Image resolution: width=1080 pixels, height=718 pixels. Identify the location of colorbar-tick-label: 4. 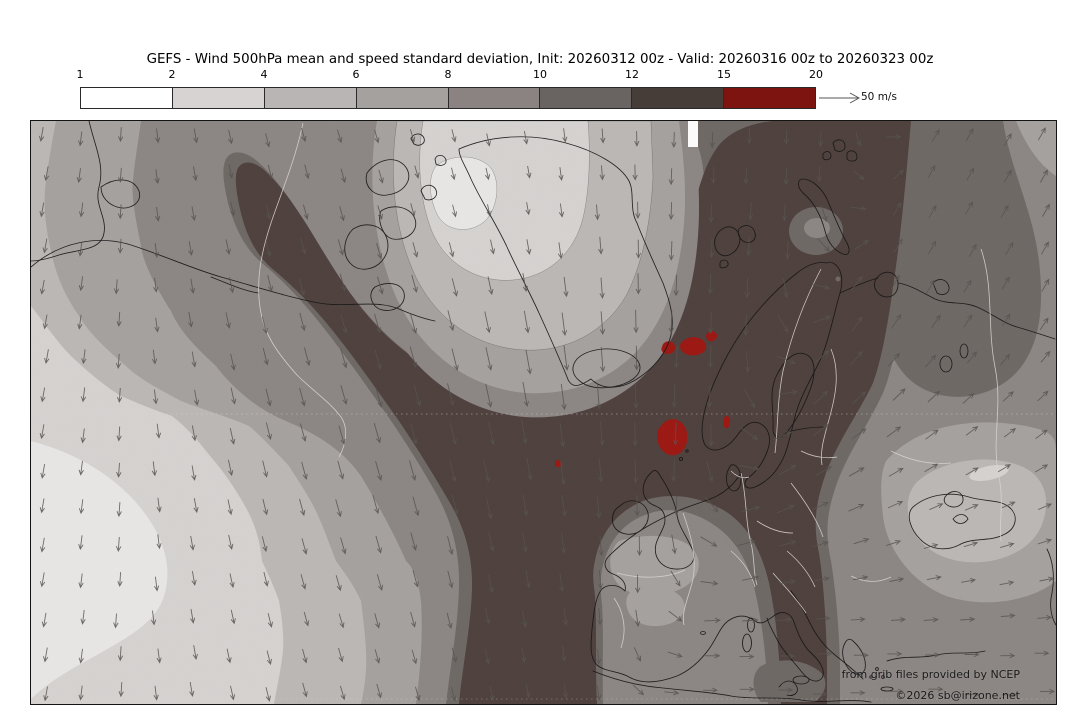
(264, 74).